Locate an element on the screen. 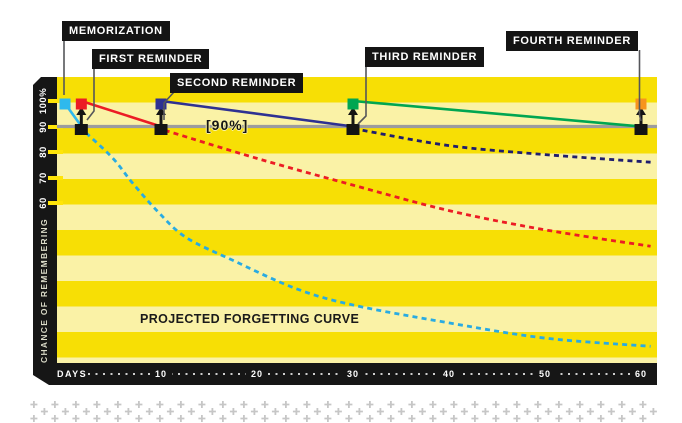  x-tick-label: 50 is located at coordinates (545, 374).